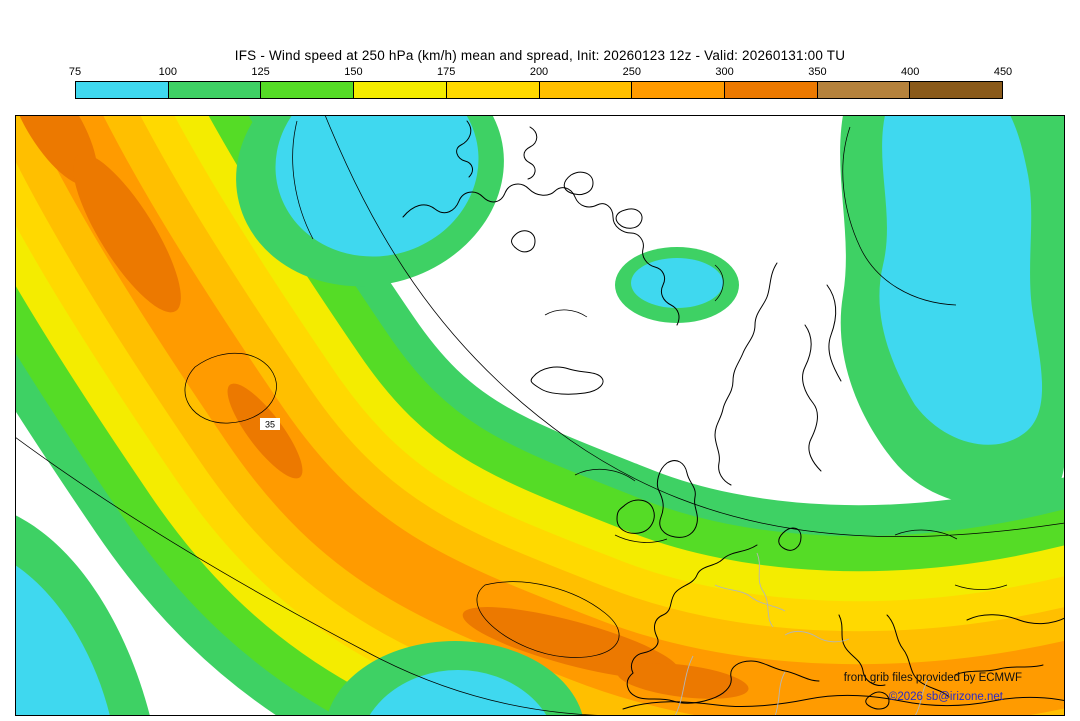  What do you see at coordinates (877, 700) in the screenshot?
I see `coast-sicily` at bounding box center [877, 700].